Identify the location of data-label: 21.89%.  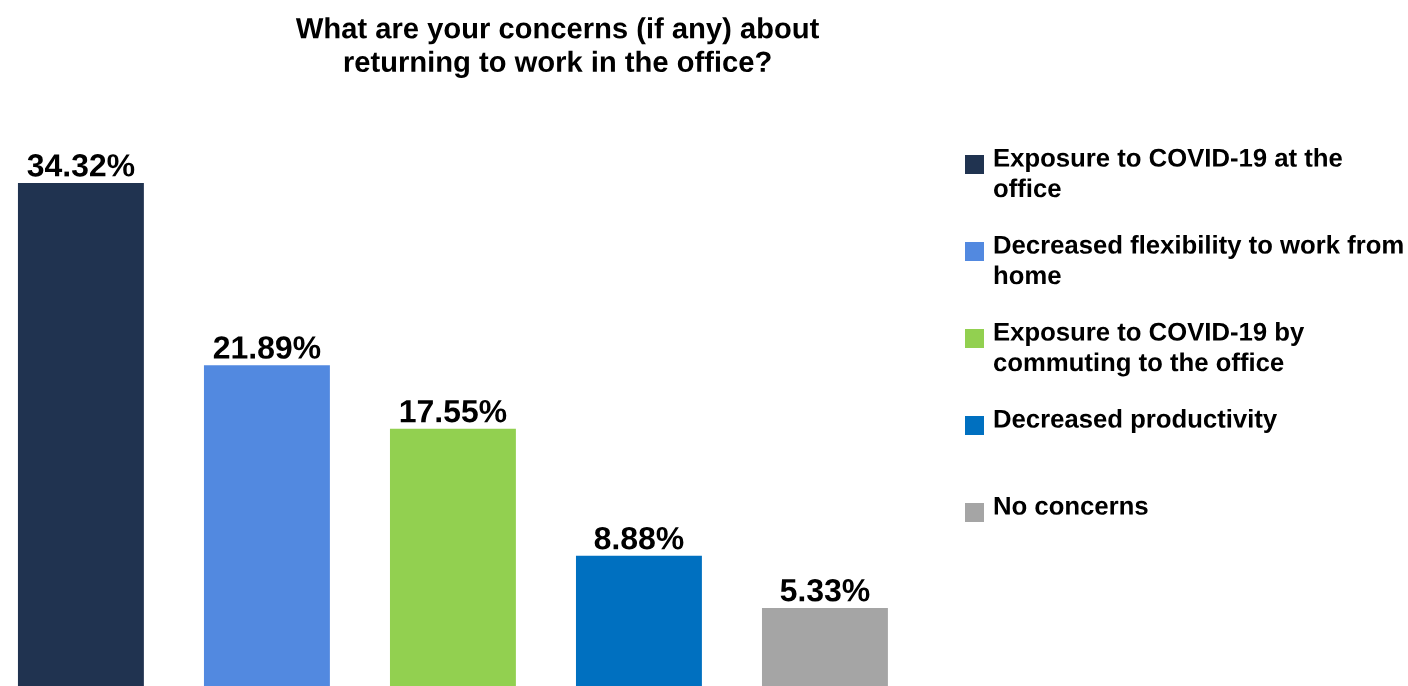
(267, 347).